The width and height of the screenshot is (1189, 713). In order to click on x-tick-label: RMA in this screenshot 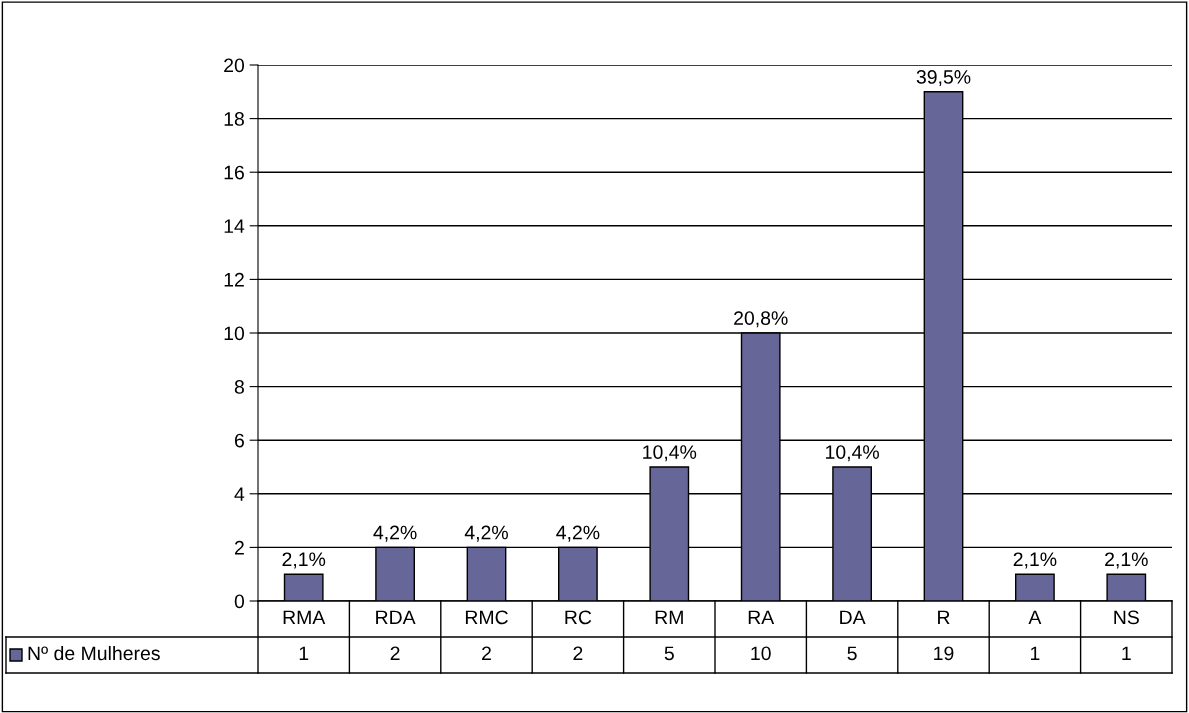, I will do `click(304, 617)`.